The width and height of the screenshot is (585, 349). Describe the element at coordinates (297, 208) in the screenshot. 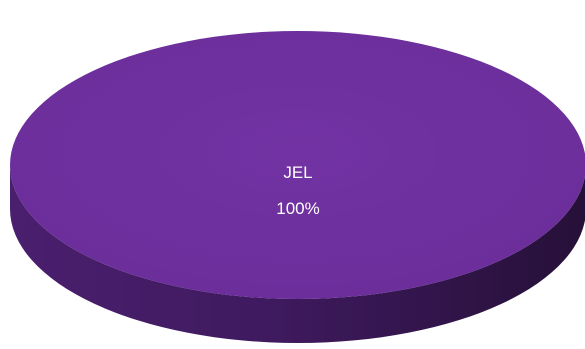

I see `slice-percent-label: 100%` at that location.